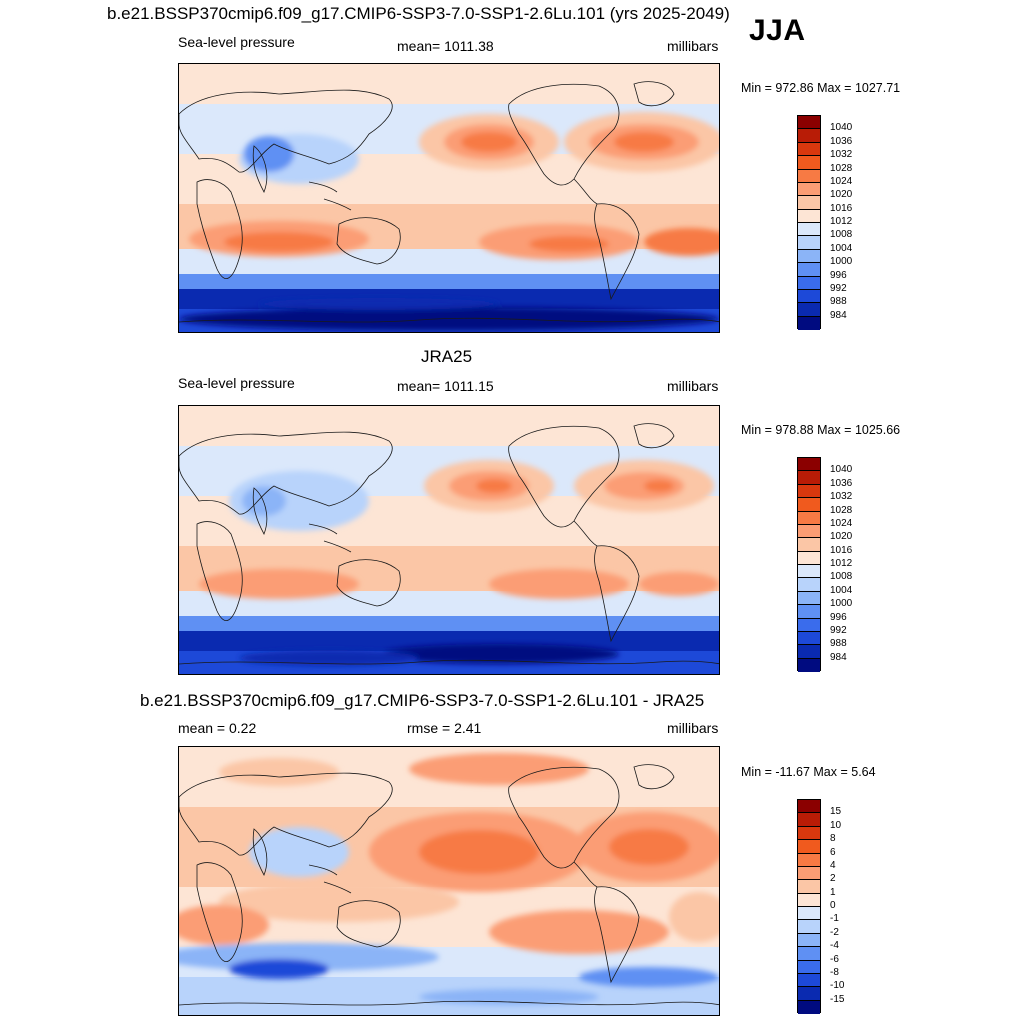  Describe the element at coordinates (838, 657) in the screenshot. I see `colorbar-tick-label: 984` at that location.